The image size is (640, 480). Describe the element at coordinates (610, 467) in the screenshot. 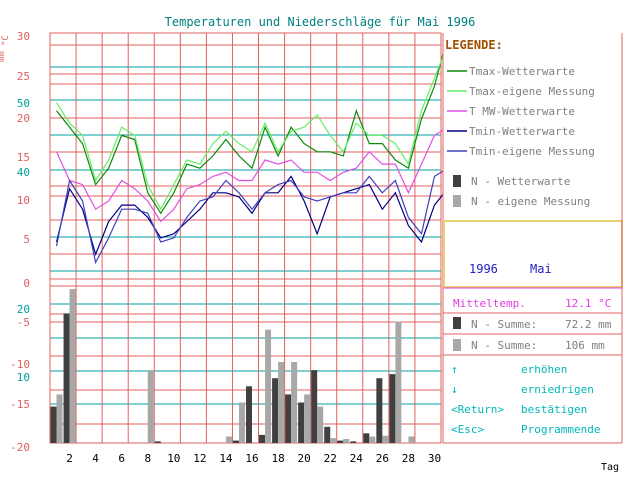

I see `x-axis-label: Tag` at that location.